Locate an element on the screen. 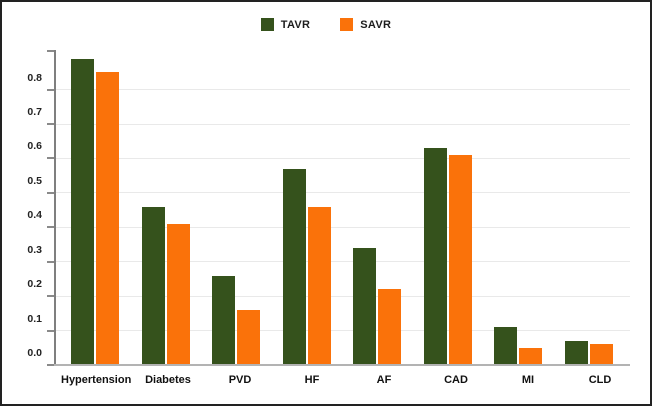 The height and width of the screenshot is (406, 652). y-tick-label: 0.4 is located at coordinates (34, 215).